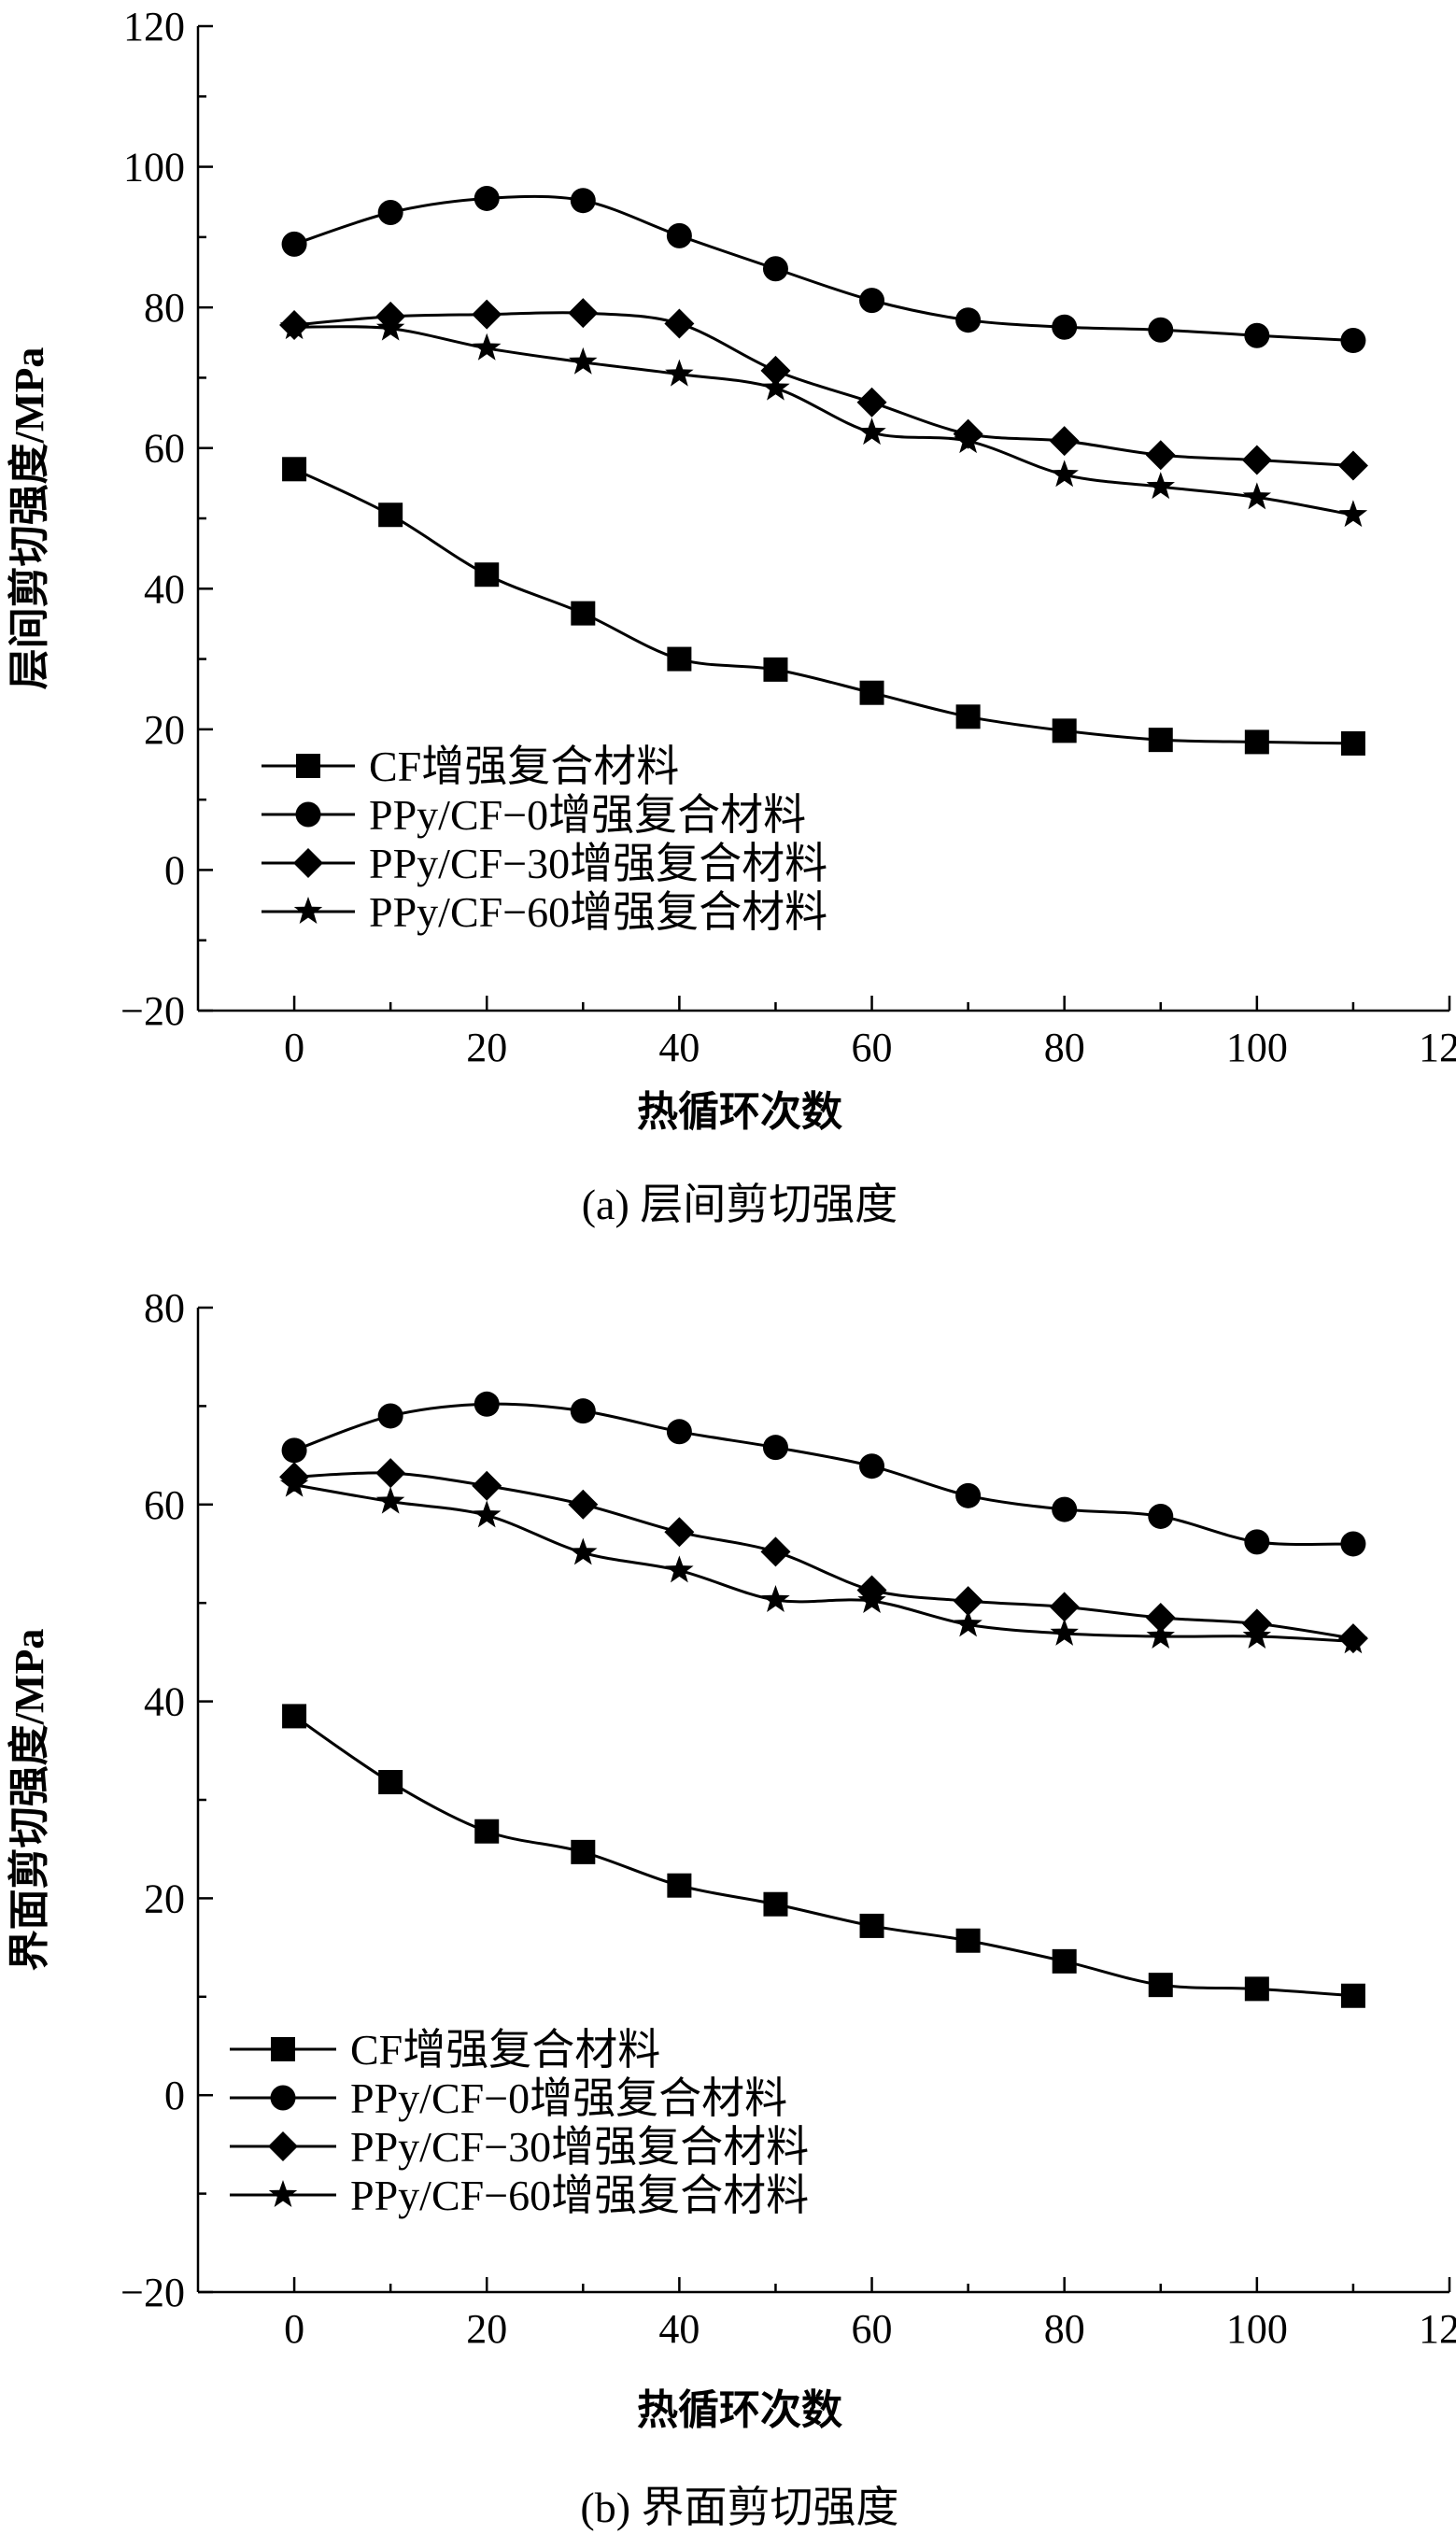 The height and width of the screenshot is (2548, 1456). I want to click on y-tick-label: 0, so click(174, 870).